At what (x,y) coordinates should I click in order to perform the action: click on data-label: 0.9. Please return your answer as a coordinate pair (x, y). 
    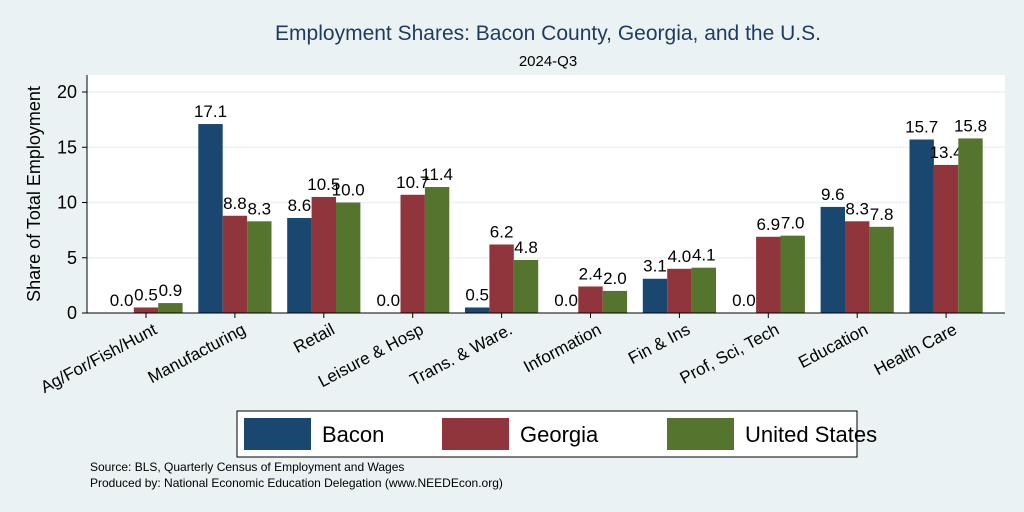
    Looking at the image, I should click on (171, 290).